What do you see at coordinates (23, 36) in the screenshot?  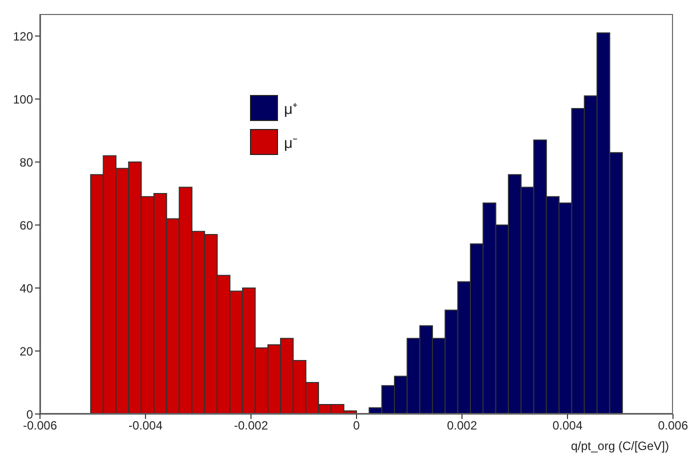 I see `y-tick-label: 120` at bounding box center [23, 36].